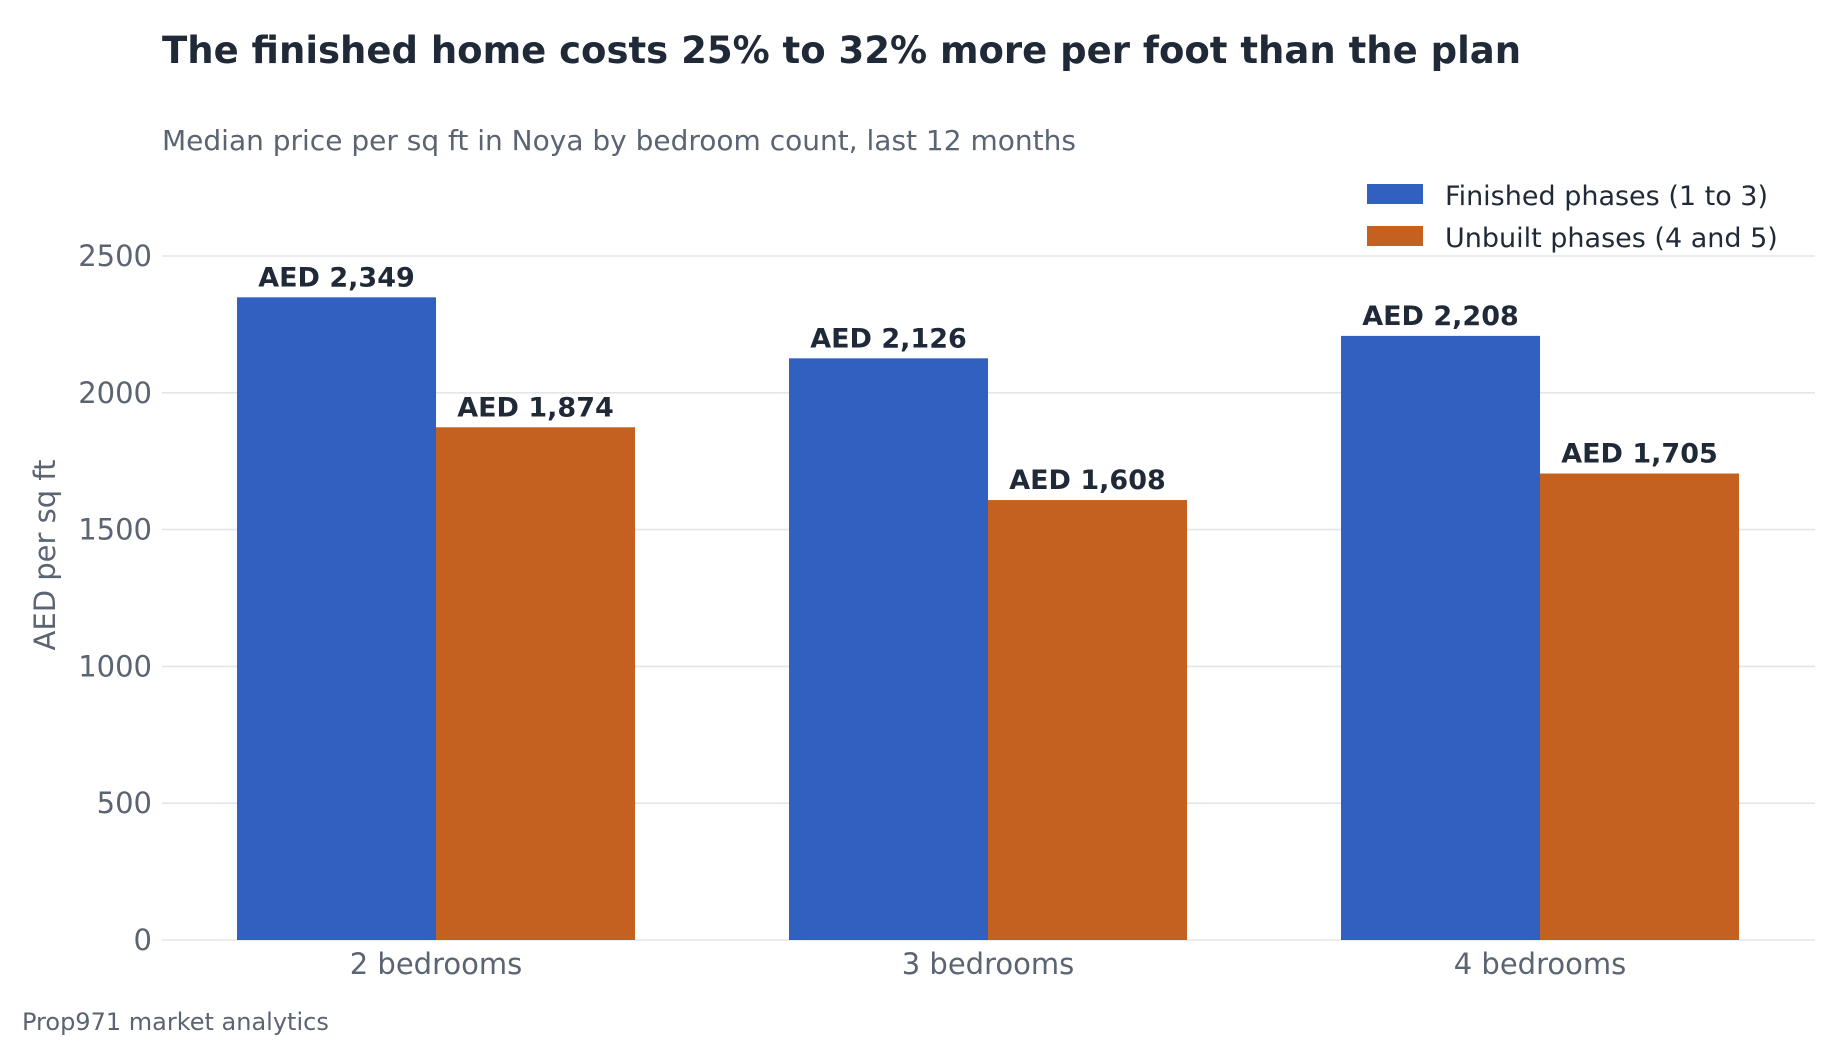 Image resolution: width=1839 pixels, height=1040 pixels. I want to click on bar-unbuilt-3br, so click(1087, 720).